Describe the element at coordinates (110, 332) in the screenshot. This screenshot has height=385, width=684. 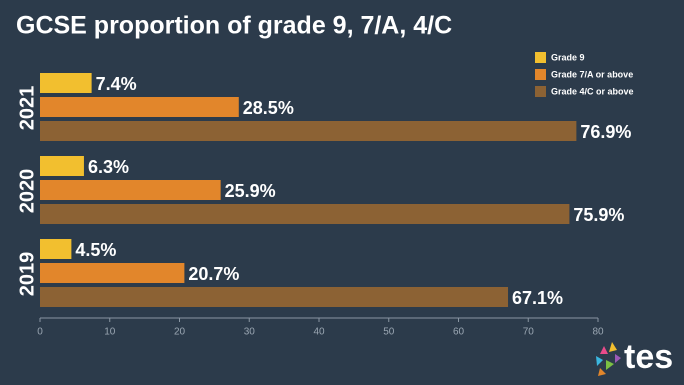
I see `x-tick-label: 10` at that location.